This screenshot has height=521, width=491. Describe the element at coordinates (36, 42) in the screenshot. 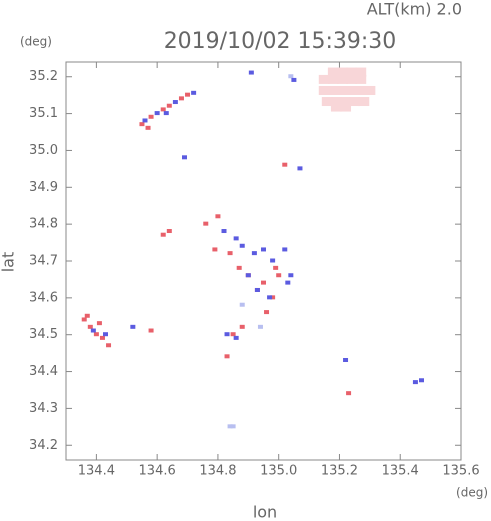

I see `y-unit: (deg)` at that location.